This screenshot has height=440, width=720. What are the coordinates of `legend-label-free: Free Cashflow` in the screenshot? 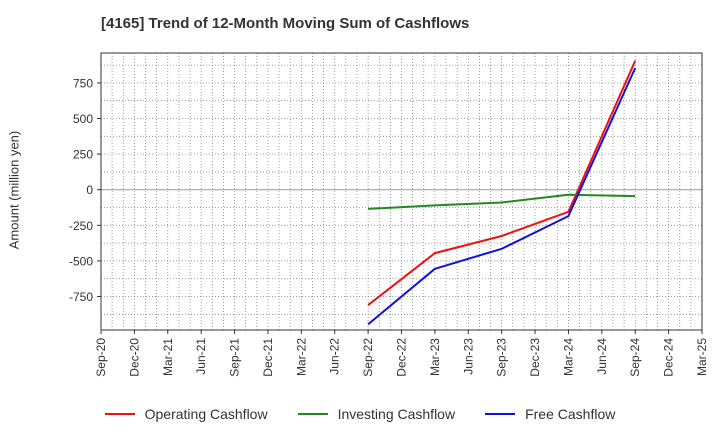 It's located at (570, 414).